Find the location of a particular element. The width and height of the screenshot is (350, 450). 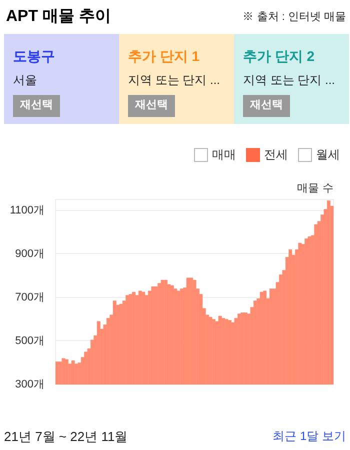

text: 전세 is located at coordinates (276, 154).